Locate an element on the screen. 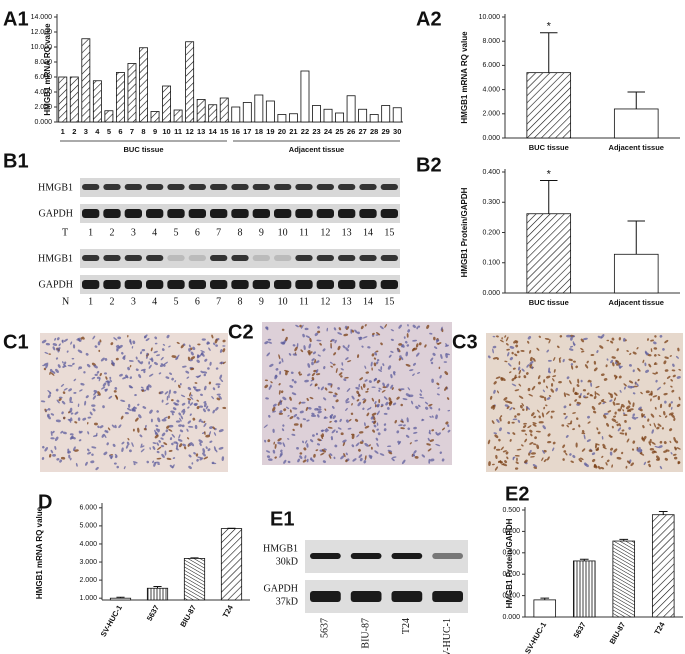 The height and width of the screenshot is (654, 685). x-tick-label: 20 is located at coordinates (282, 131).